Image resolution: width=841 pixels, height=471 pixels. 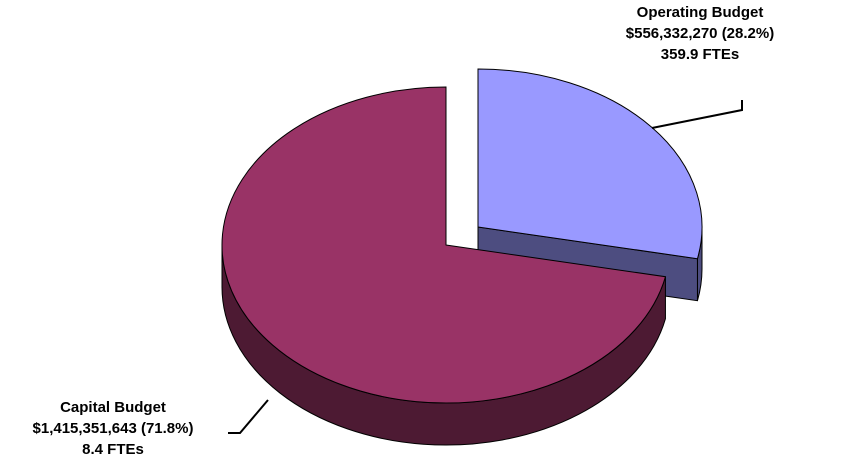 I want to click on capital-budget-value: $1,415,351,643 (71.8%), so click(x=113, y=428).